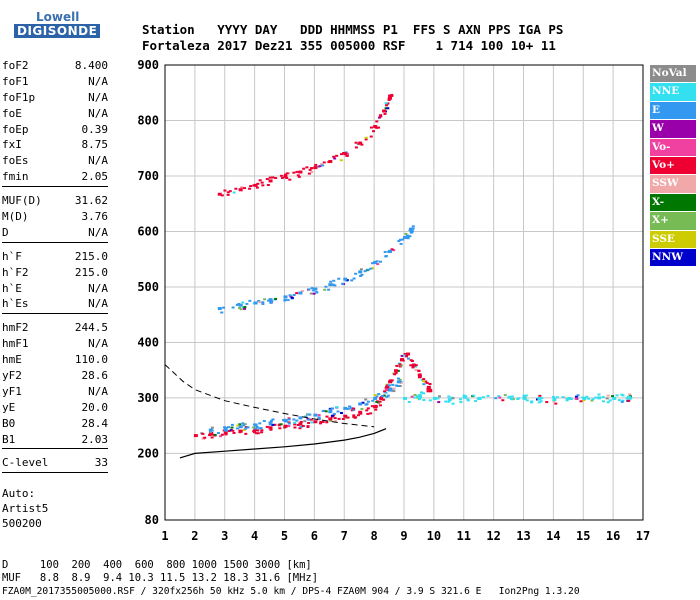 The width and height of the screenshot is (700, 600). Describe the element at coordinates (91, 256) in the screenshot. I see `param-value: 215.0` at that location.